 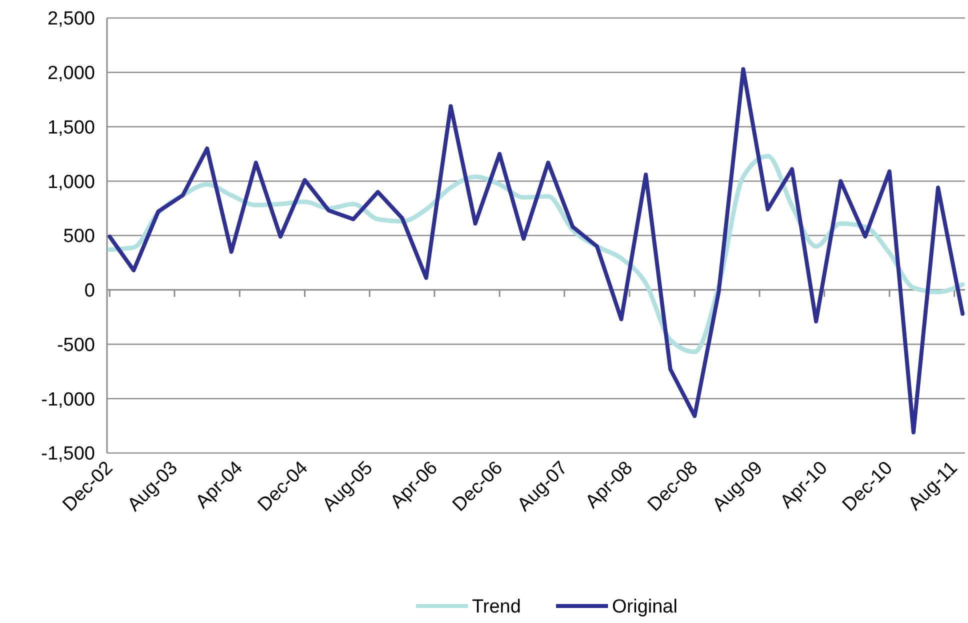 What do you see at coordinates (645, 607) in the screenshot?
I see `legend-label: Original` at bounding box center [645, 607].